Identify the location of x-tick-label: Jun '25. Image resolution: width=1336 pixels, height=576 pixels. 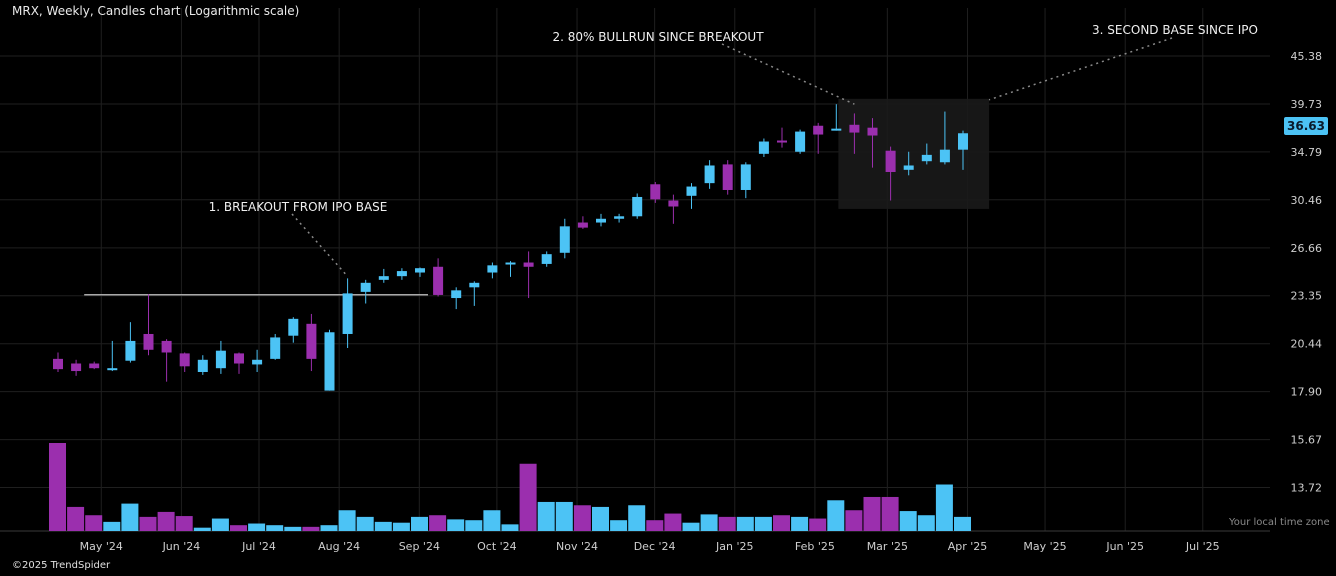
(1124, 546).